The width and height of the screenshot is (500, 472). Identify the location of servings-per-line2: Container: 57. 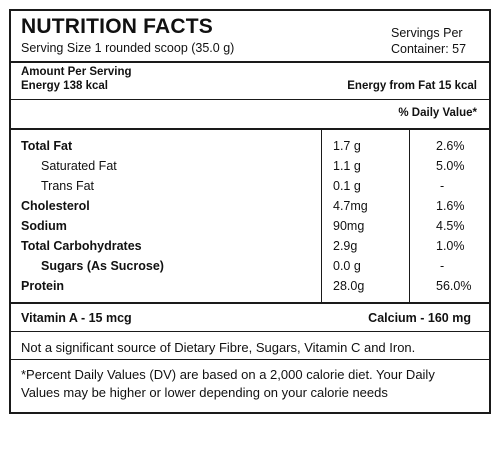
(429, 49).